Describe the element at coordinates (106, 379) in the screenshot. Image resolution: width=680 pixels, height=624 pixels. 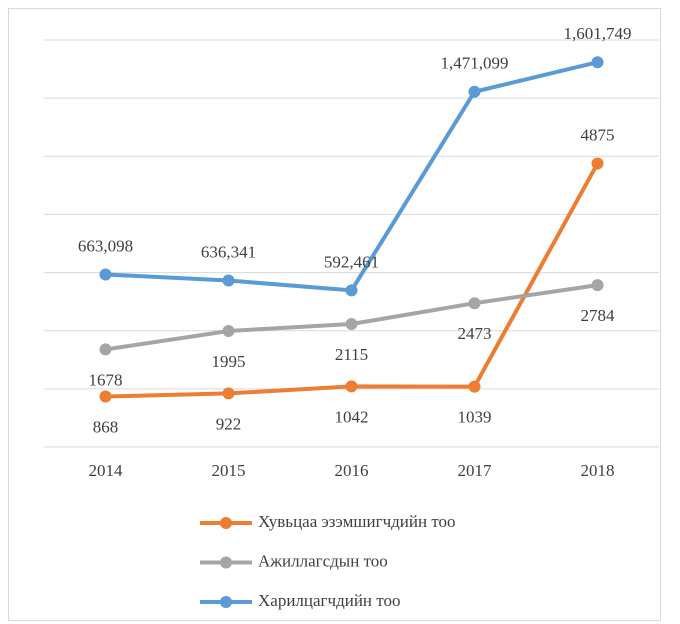
I see `data-label: 1678` at that location.